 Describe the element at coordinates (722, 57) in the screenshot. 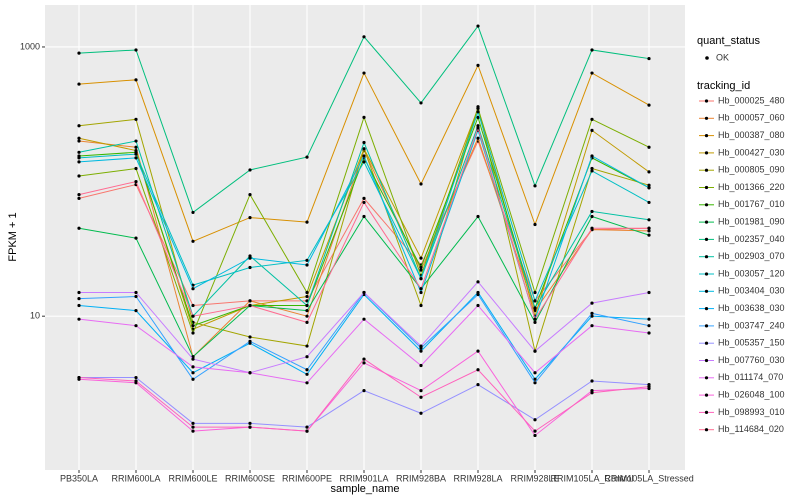

I see `legend-label: OK` at that location.